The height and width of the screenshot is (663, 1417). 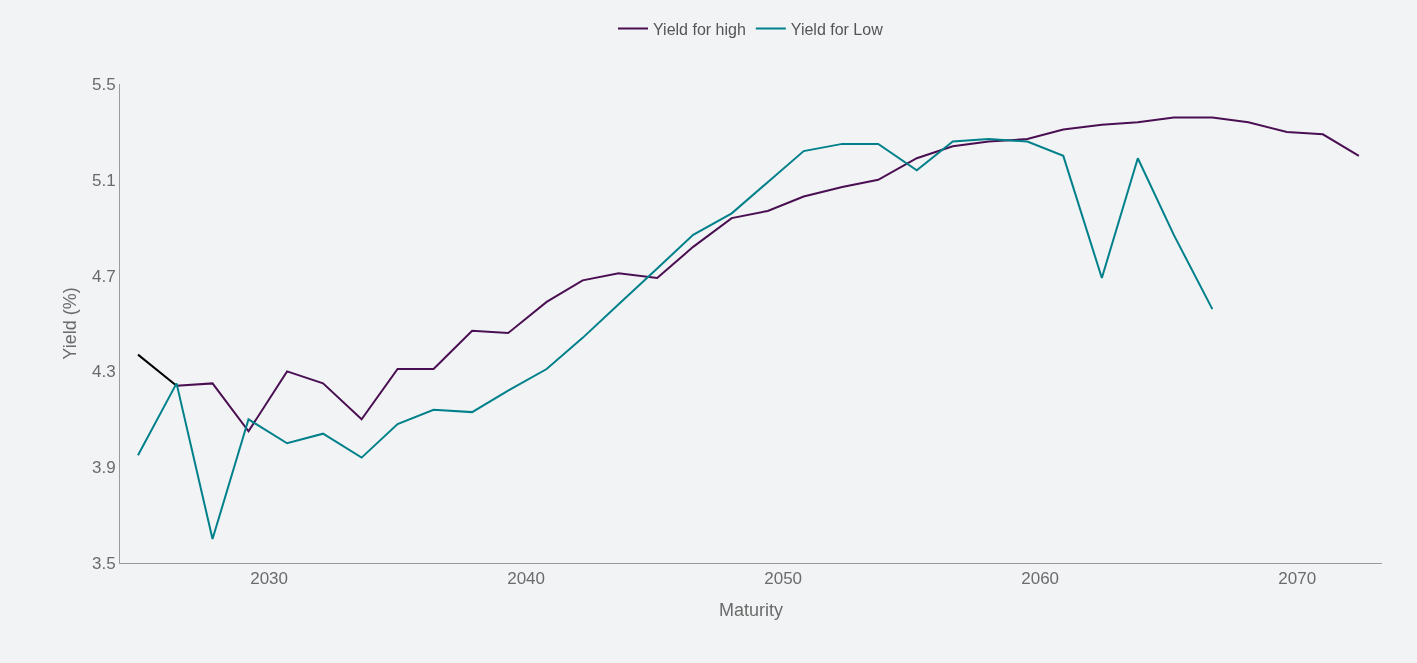 I want to click on y-tick-label: 4.3, so click(x=103, y=372).